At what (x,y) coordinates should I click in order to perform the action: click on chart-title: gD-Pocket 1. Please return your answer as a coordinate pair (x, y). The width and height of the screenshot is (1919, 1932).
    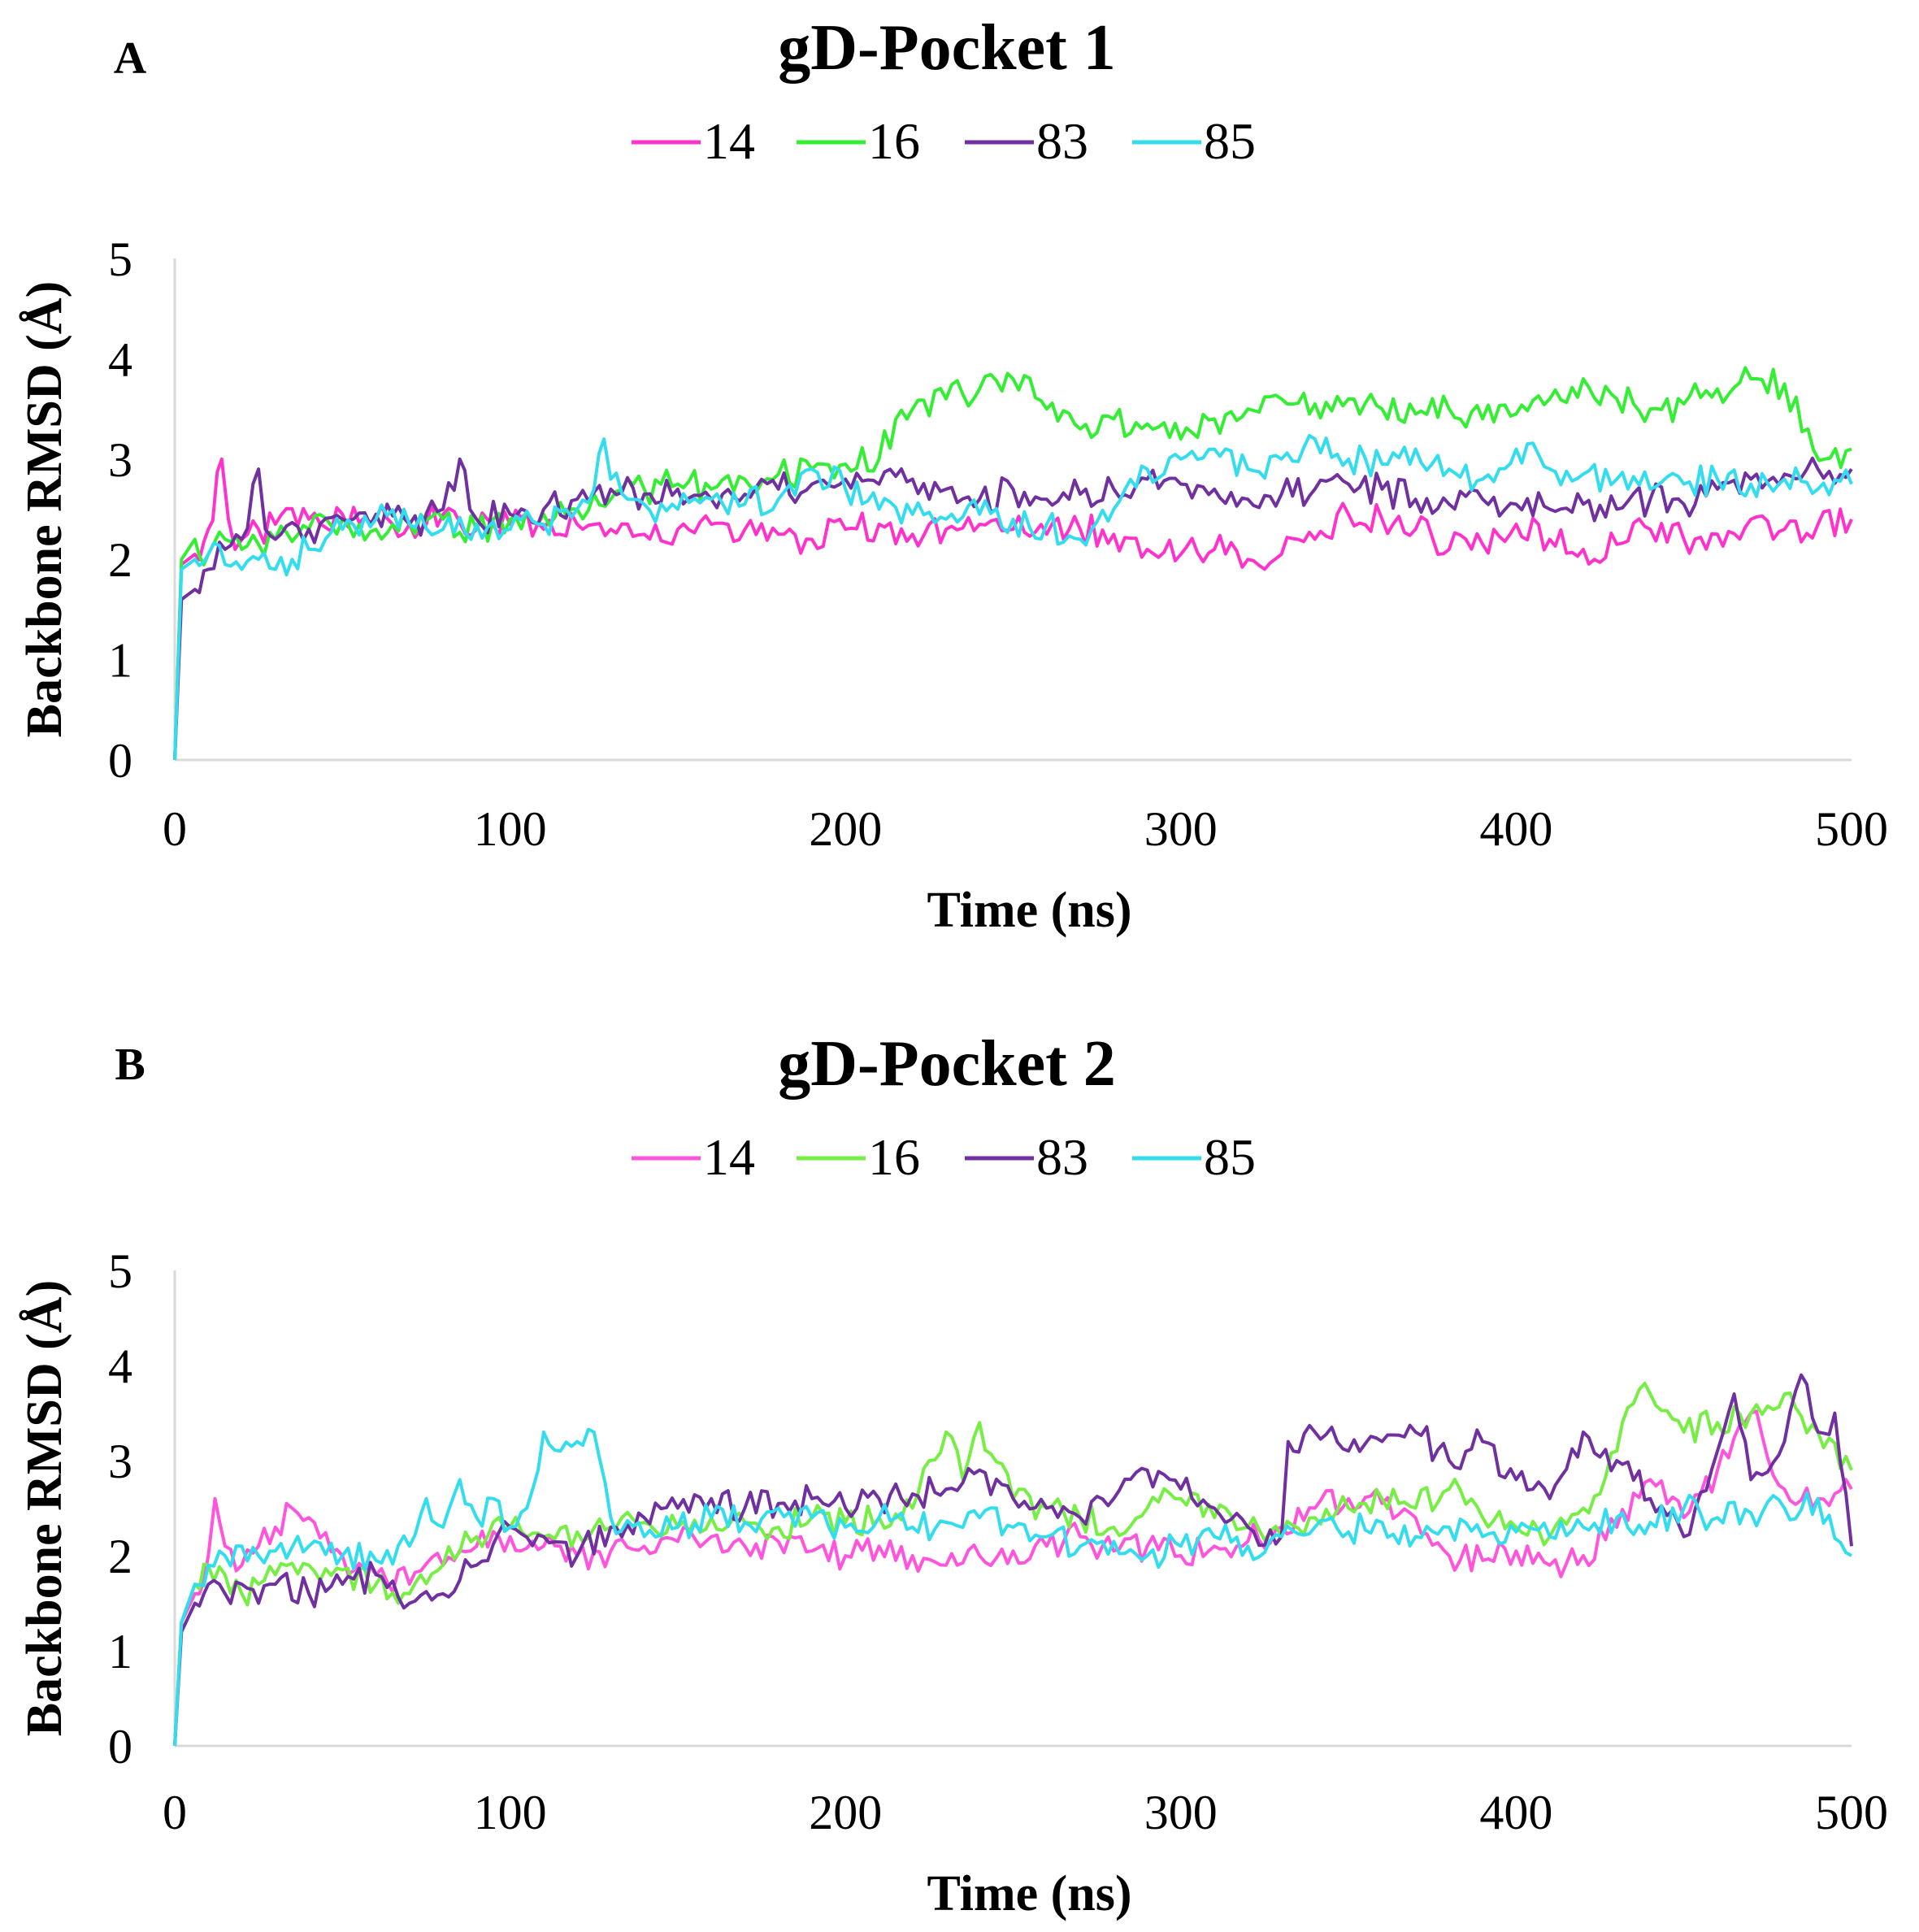
    Looking at the image, I should click on (946, 48).